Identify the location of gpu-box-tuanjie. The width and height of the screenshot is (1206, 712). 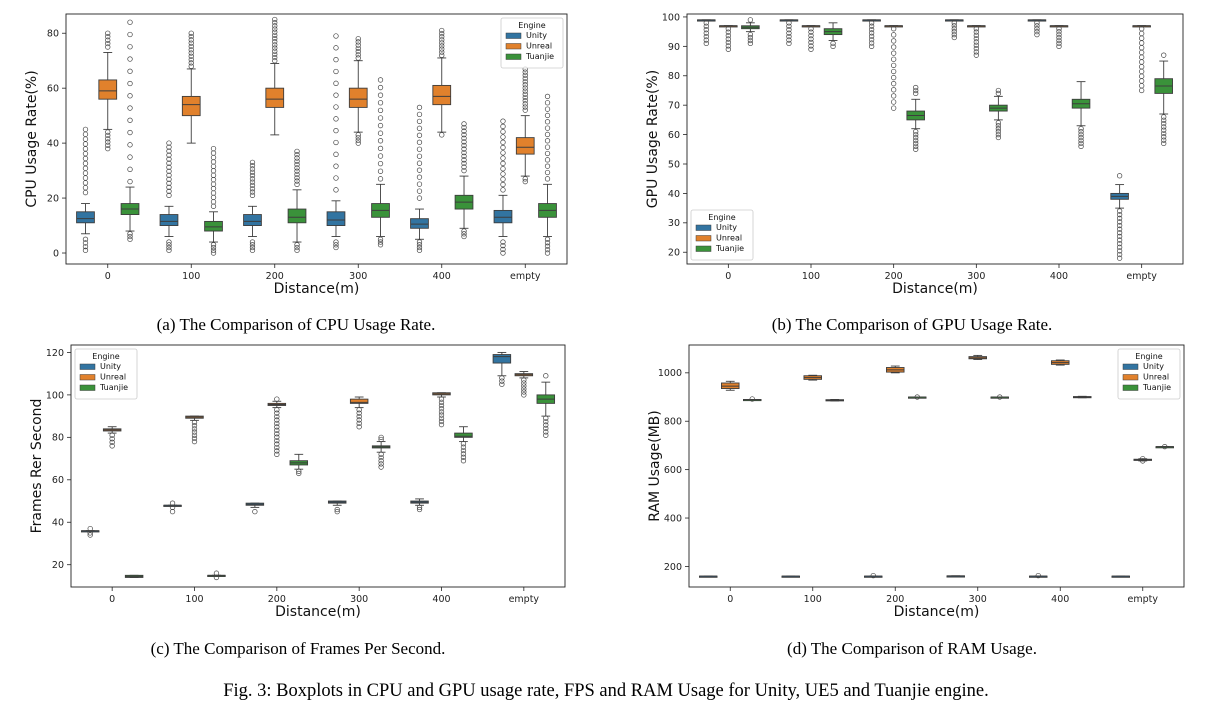
(750, 32).